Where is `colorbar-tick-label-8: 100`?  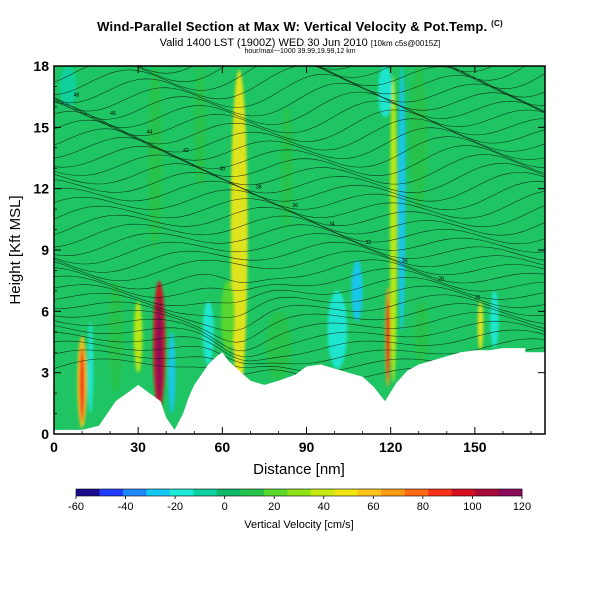
colorbar-tick-label-8: 100 is located at coordinates (472, 507).